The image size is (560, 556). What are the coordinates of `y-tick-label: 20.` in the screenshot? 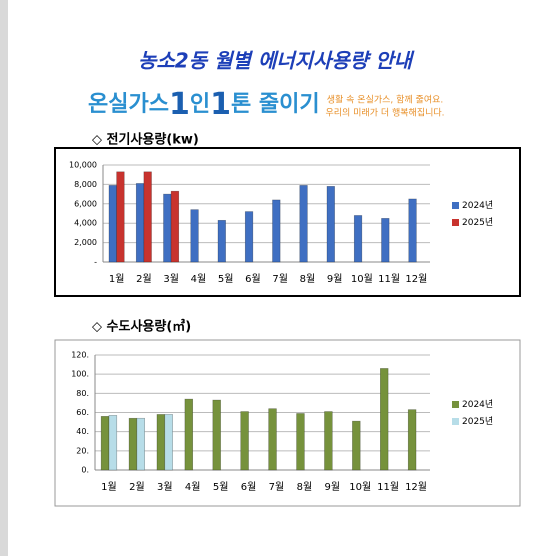 It's located at (82, 450).